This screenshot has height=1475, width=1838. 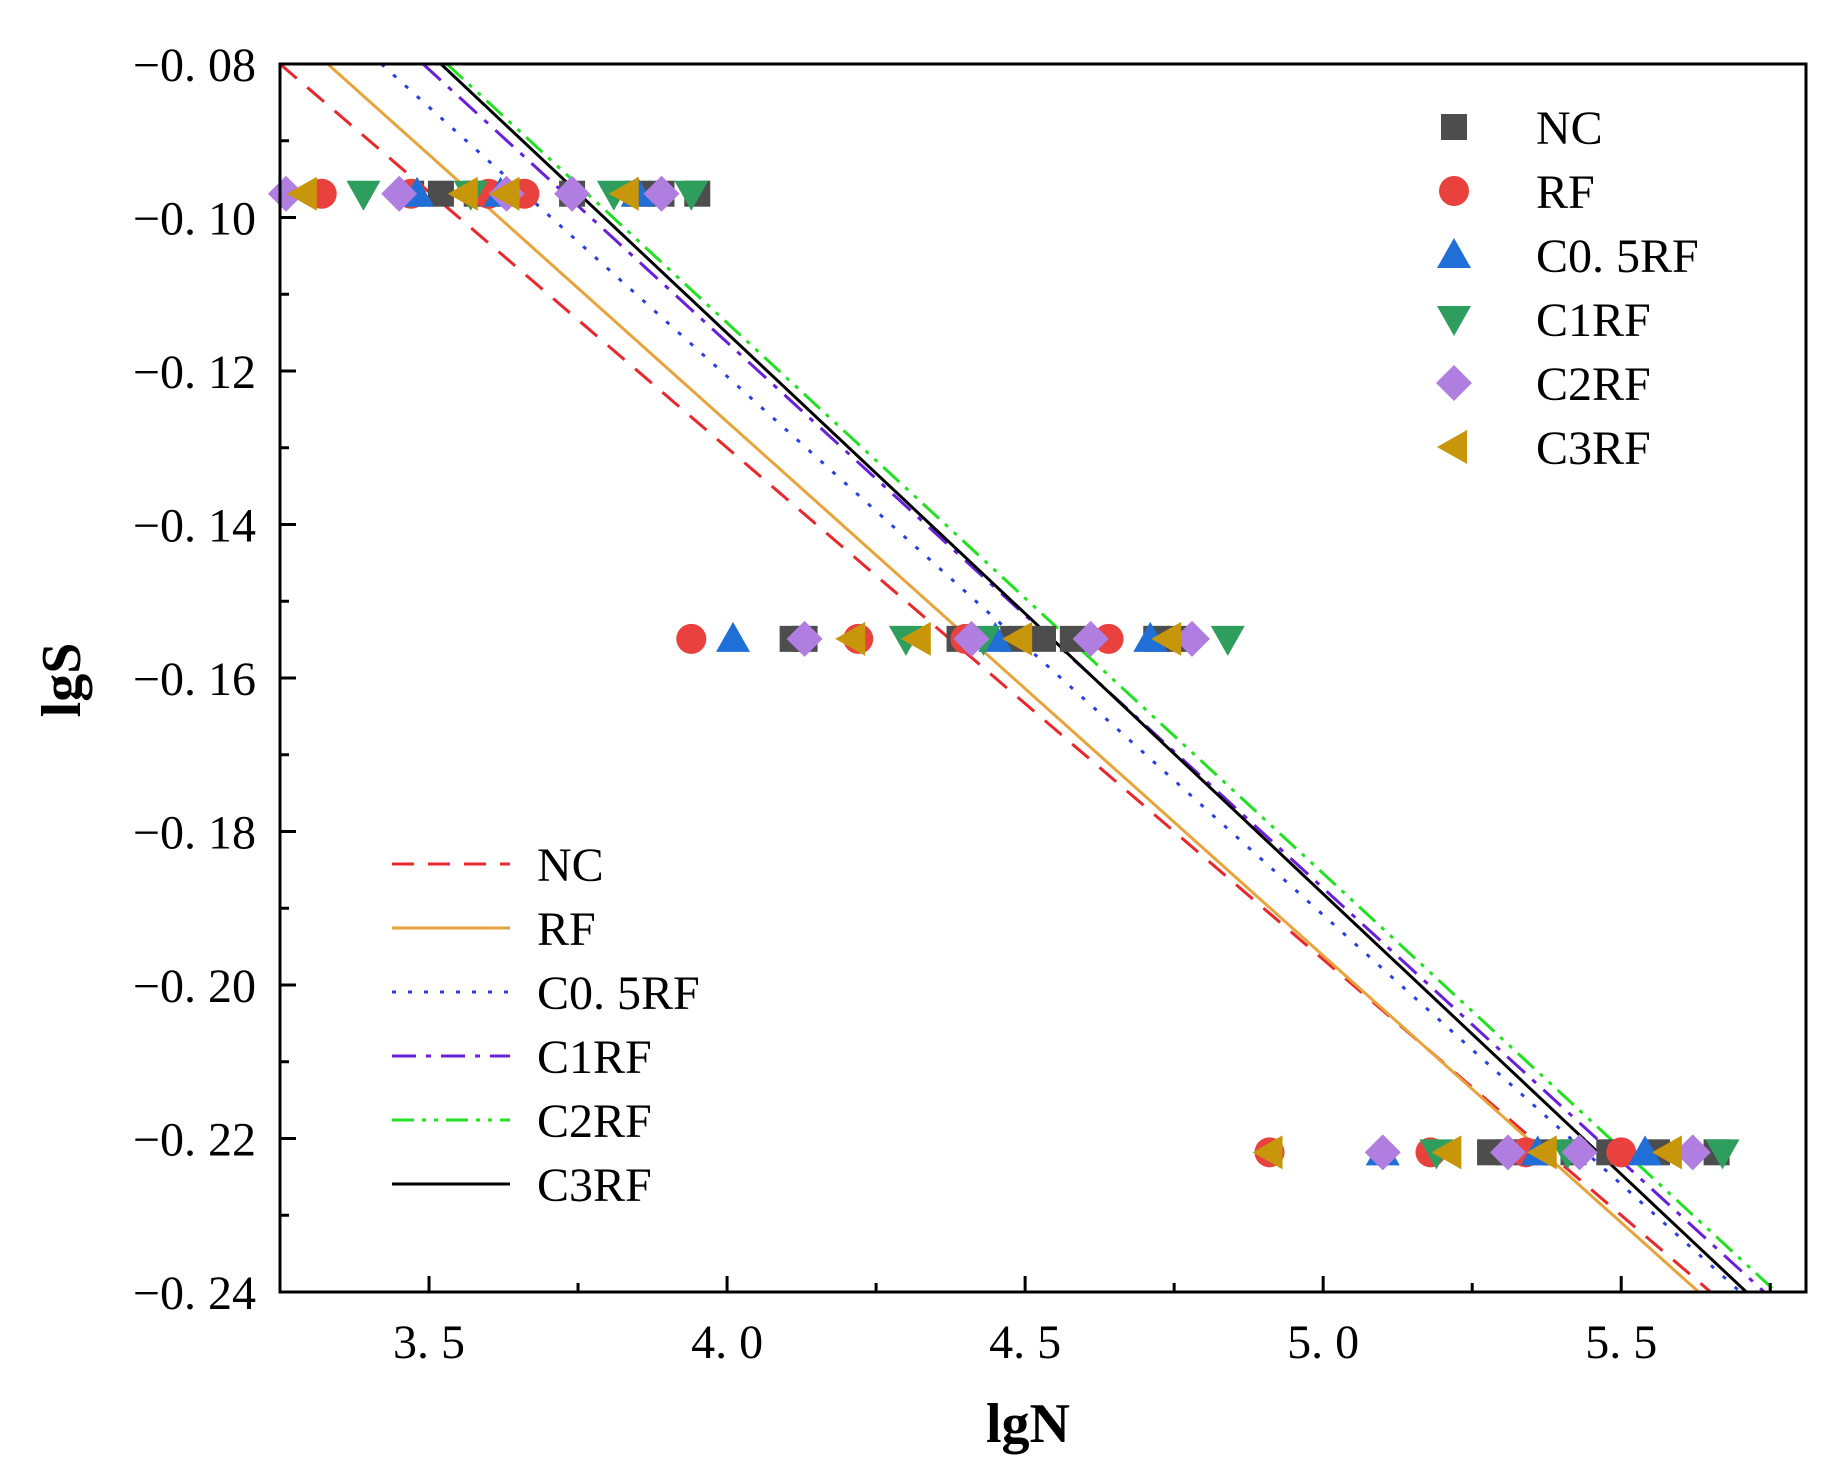 What do you see at coordinates (194, 1140) in the screenshot?
I see `y-tick-label: −0. 22` at bounding box center [194, 1140].